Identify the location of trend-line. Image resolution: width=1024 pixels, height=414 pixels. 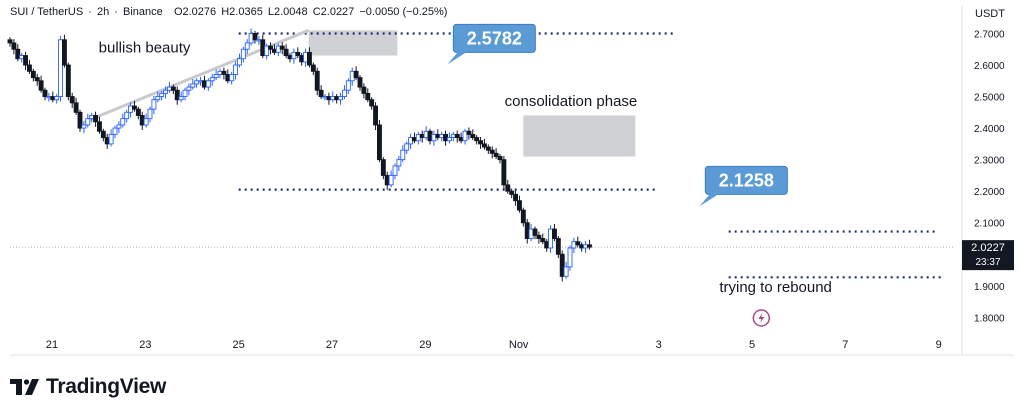
(197, 76).